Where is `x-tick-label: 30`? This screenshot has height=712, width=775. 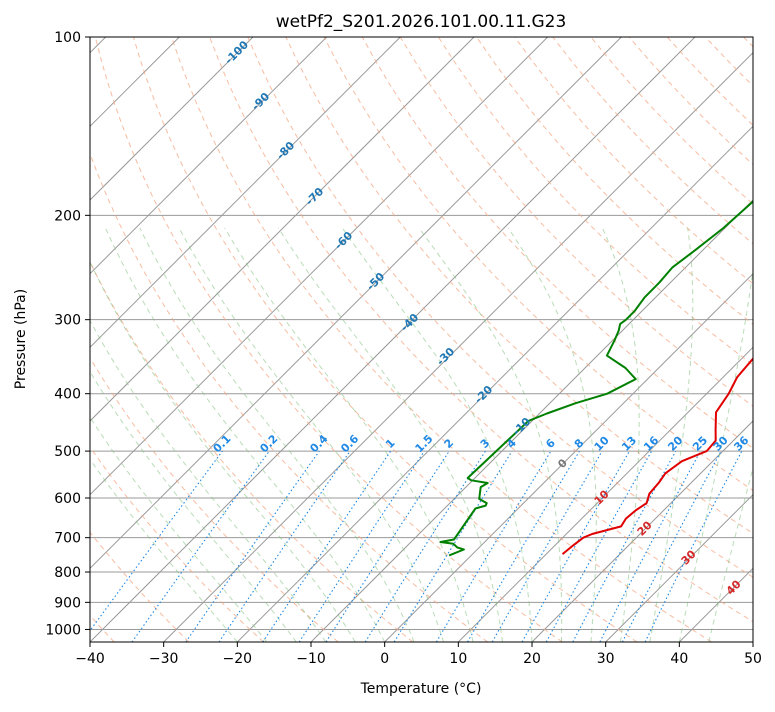
x-tick-label: 30 is located at coordinates (606, 659).